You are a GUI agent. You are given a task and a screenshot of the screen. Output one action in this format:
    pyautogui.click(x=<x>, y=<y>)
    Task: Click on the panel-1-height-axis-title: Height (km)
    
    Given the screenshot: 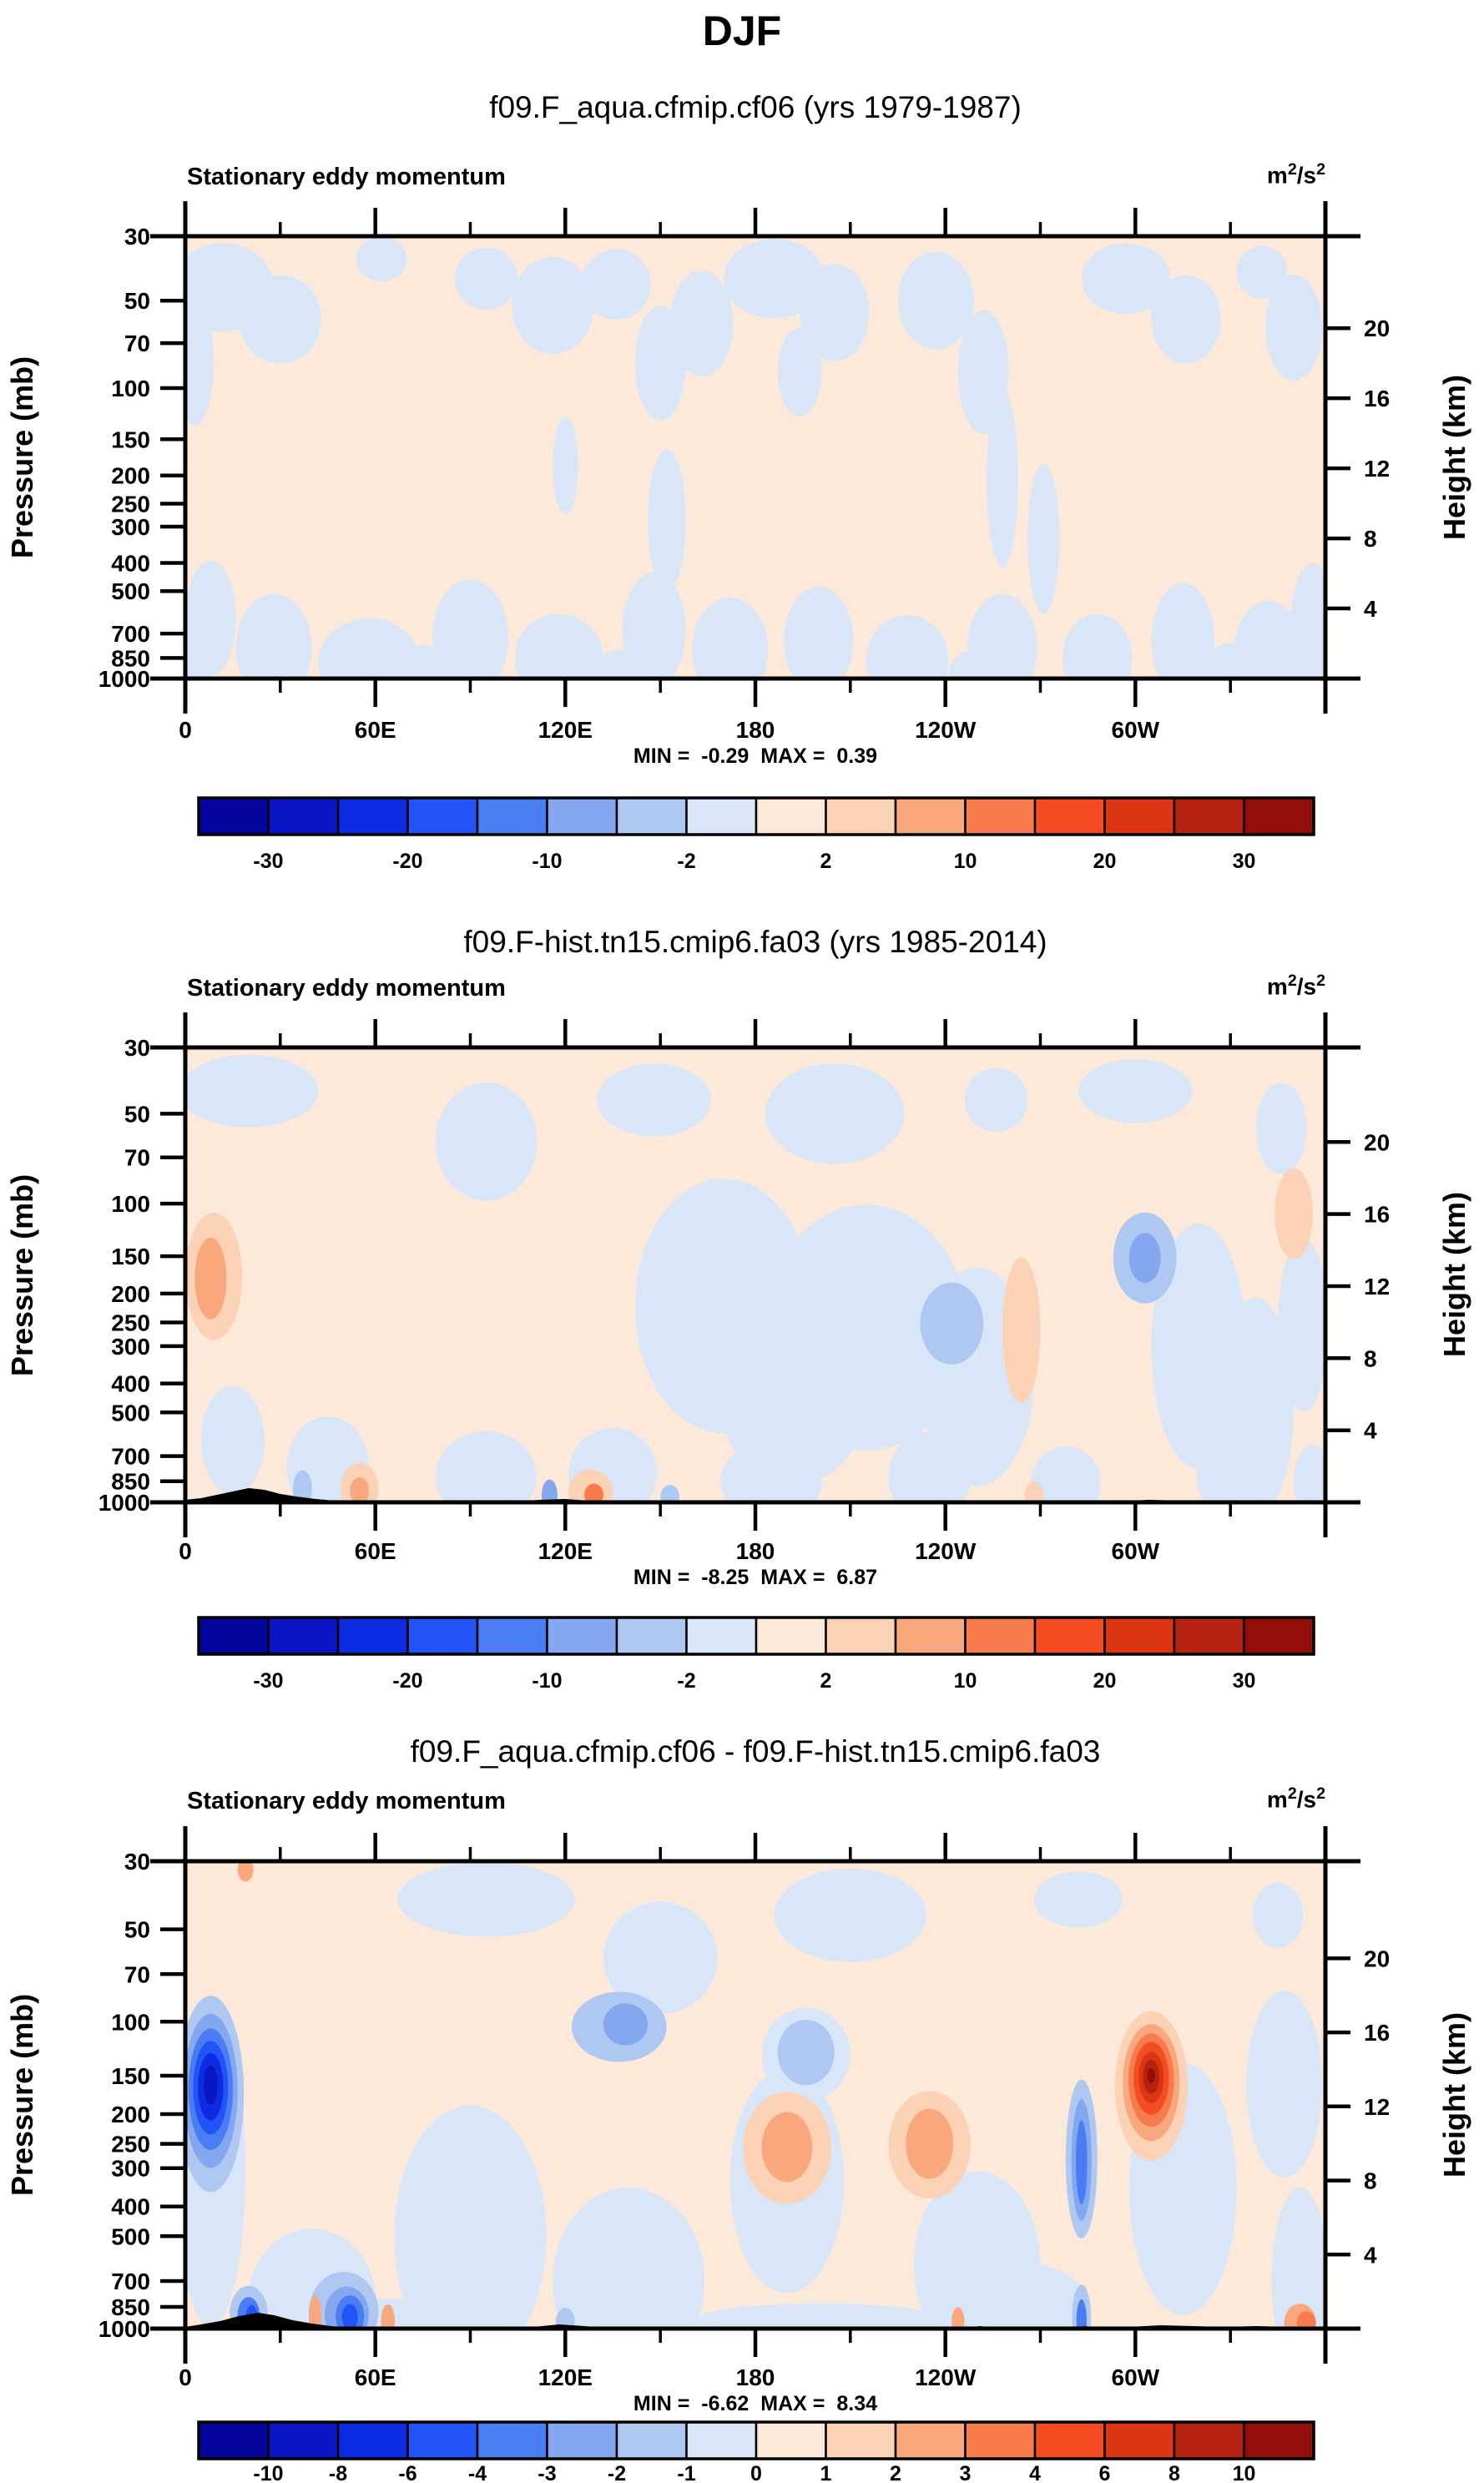 What is the action you would take?
    pyautogui.click(x=1454, y=458)
    